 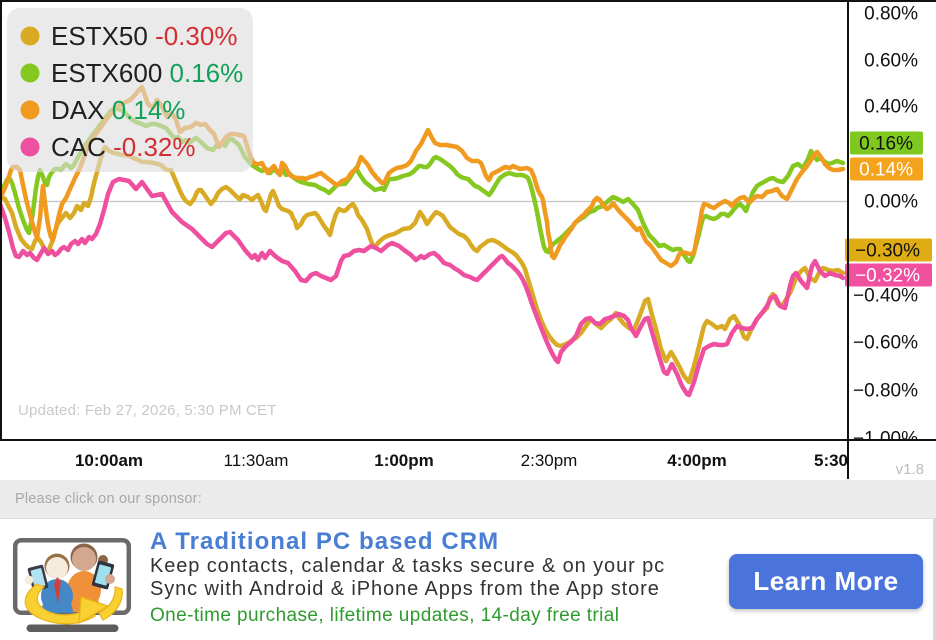 I want to click on svg-text: 10:00am, so click(x=109, y=460).